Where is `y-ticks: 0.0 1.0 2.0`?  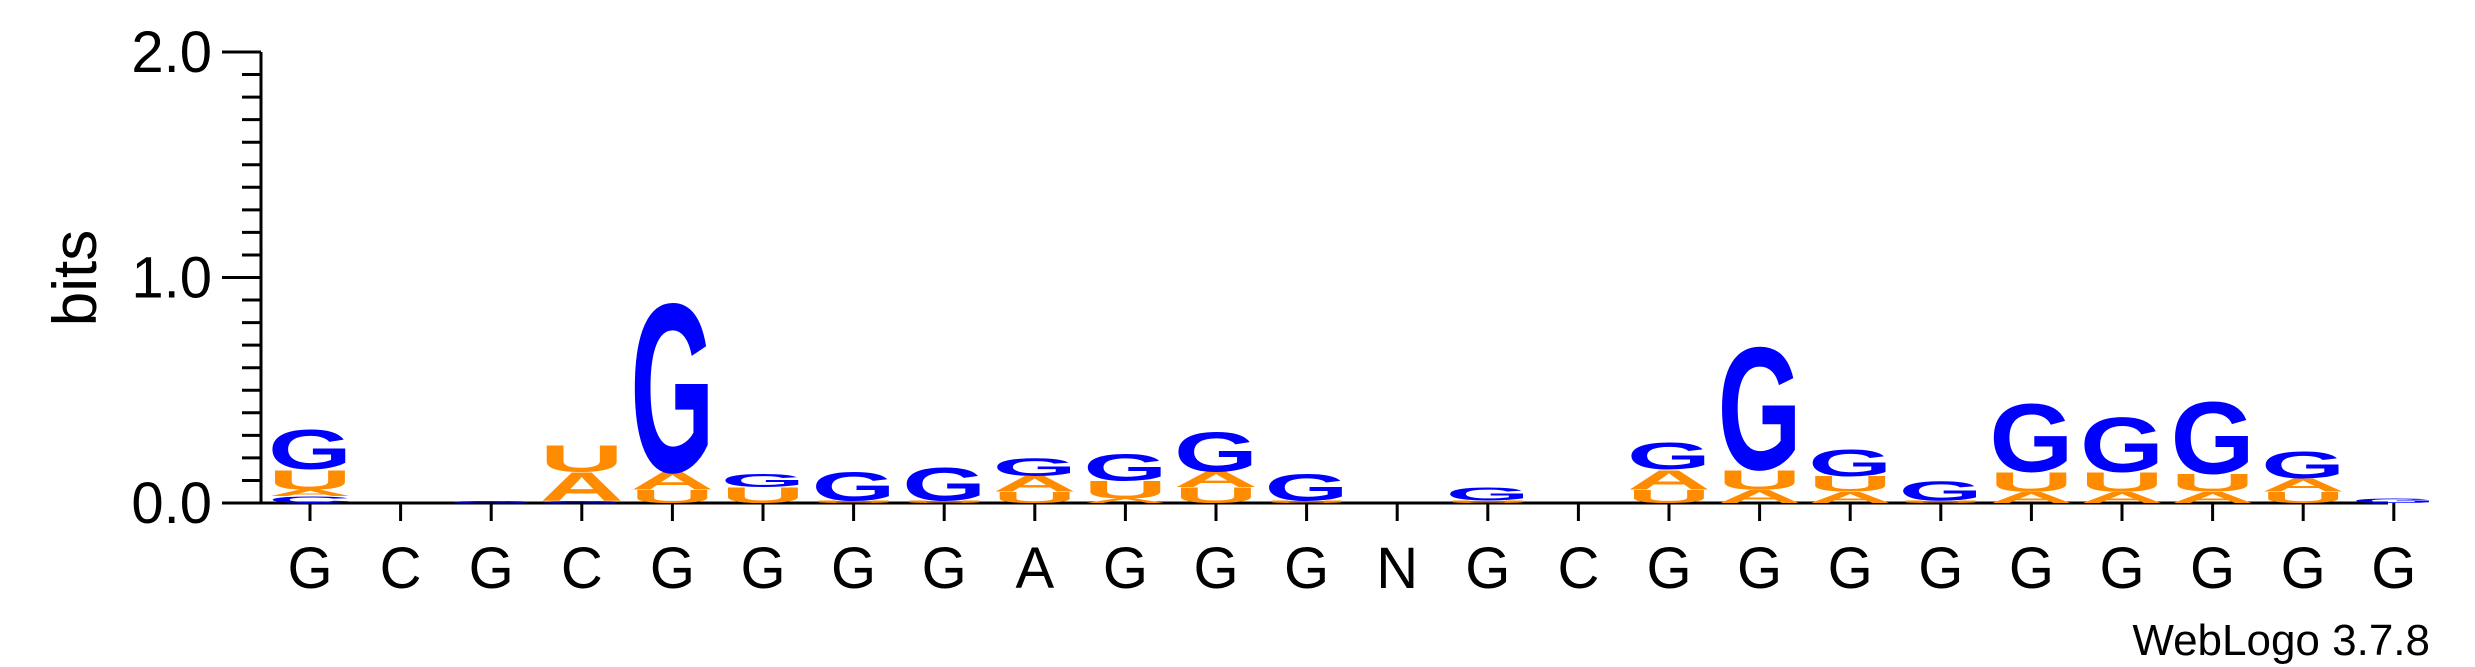 y-ticks: 0.0 1.0 2.0 is located at coordinates (196, 278).